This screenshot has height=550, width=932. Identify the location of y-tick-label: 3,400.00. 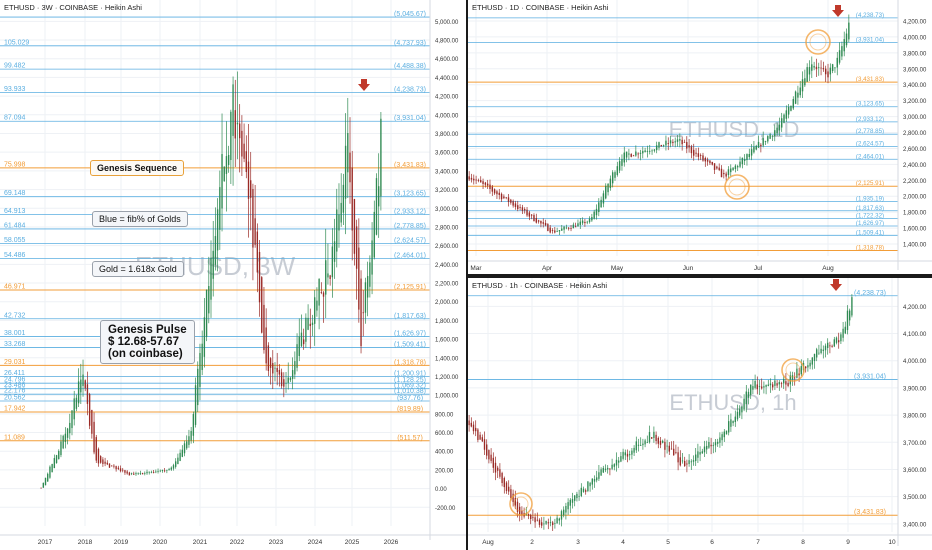
(915, 525).